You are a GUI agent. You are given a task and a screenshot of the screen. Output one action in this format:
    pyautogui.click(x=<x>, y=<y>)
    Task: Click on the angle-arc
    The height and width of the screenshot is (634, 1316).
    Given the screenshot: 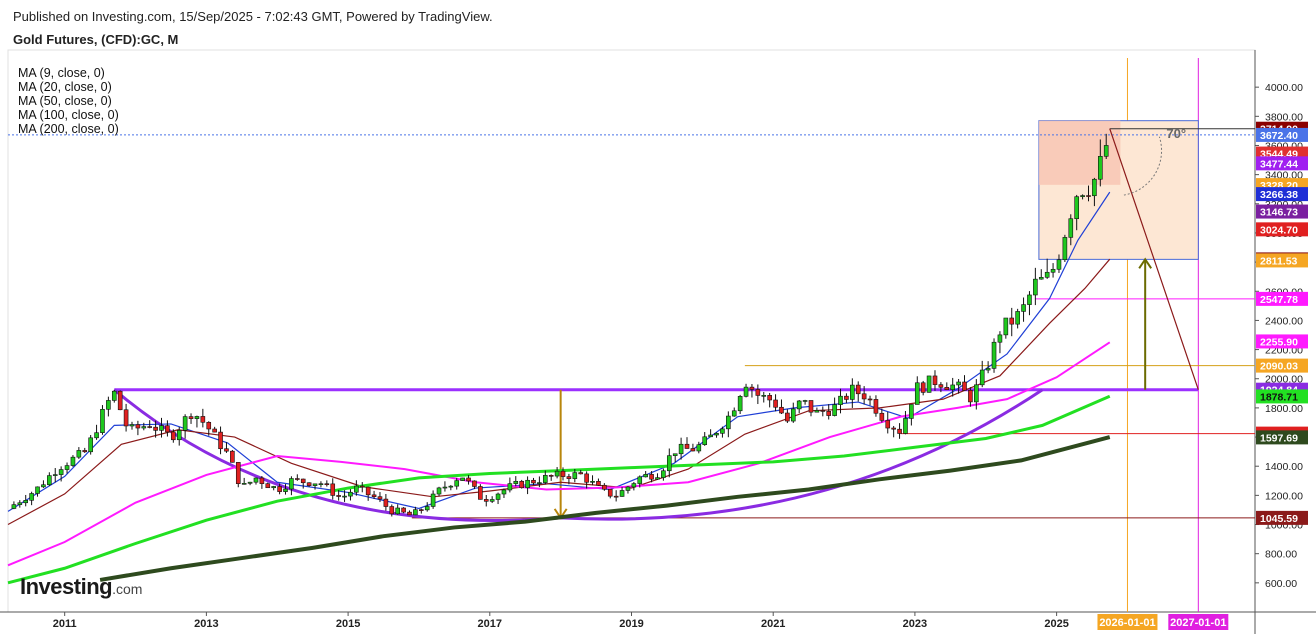 What is the action you would take?
    pyautogui.click(x=1142, y=166)
    